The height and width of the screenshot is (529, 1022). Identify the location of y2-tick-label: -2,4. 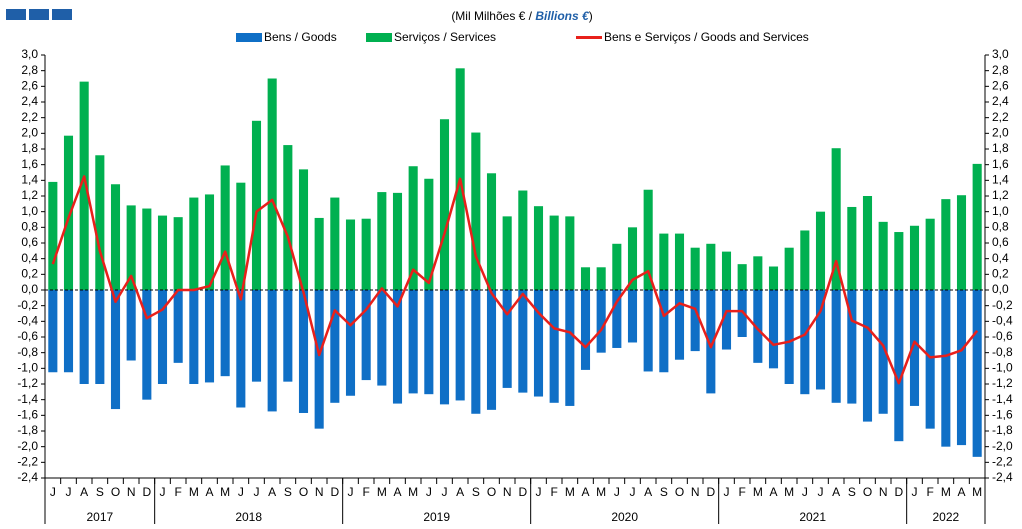
(1002, 477).